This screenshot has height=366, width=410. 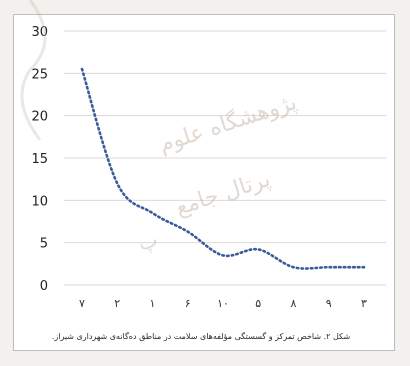 What do you see at coordinates (44, 286) in the screenshot?
I see `y-tick-label: 0` at bounding box center [44, 286].